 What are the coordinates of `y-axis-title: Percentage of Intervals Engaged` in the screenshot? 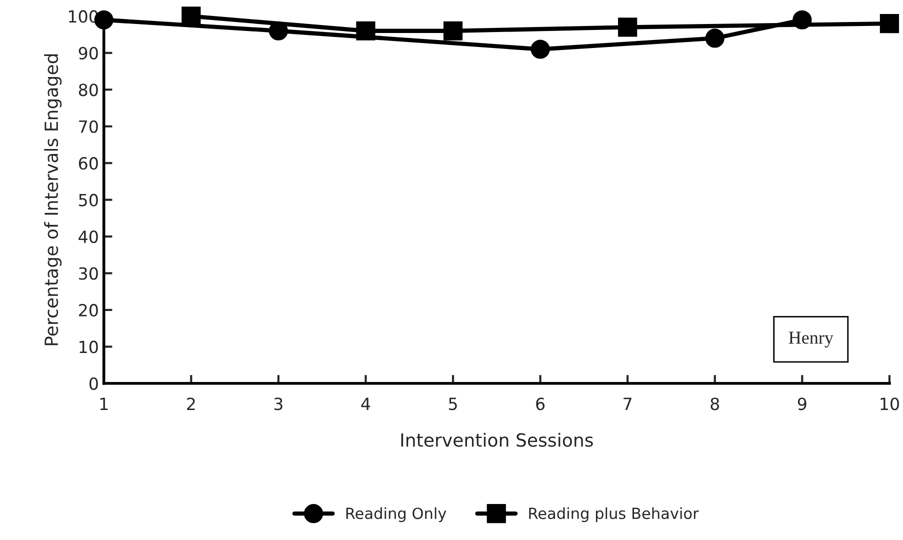 It's located at (53, 200).